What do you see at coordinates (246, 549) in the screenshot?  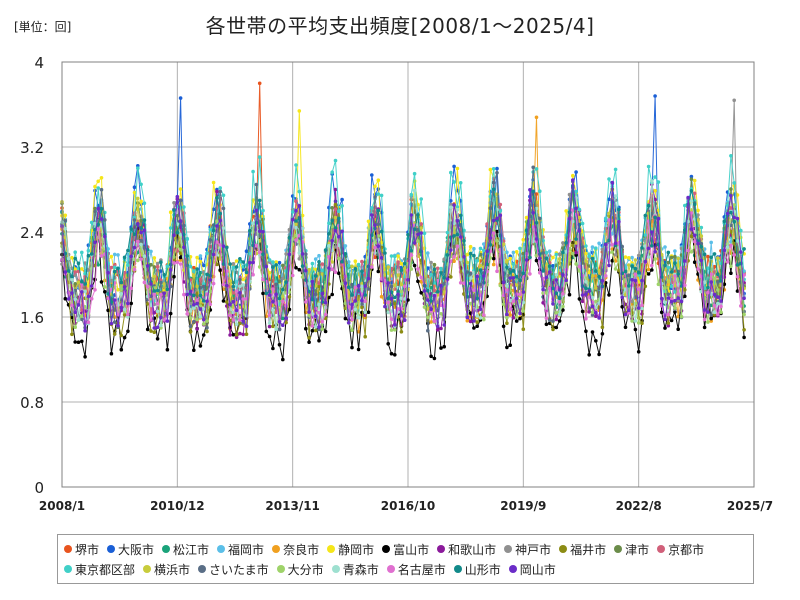 I see `legend-label: 福岡市` at bounding box center [246, 549].